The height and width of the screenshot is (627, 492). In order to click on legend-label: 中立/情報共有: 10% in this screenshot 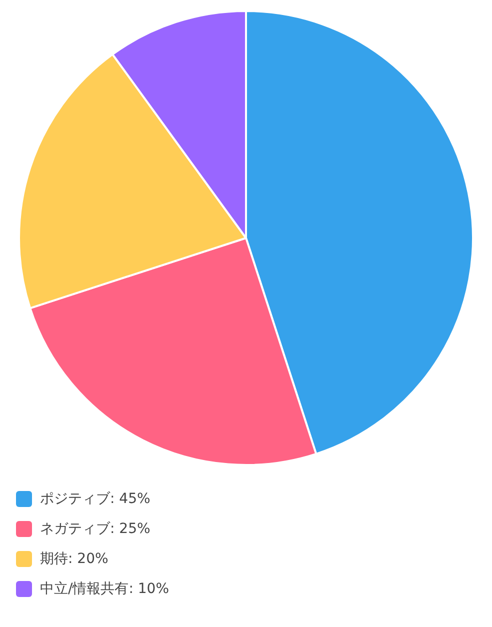, I will do `click(105, 589)`.